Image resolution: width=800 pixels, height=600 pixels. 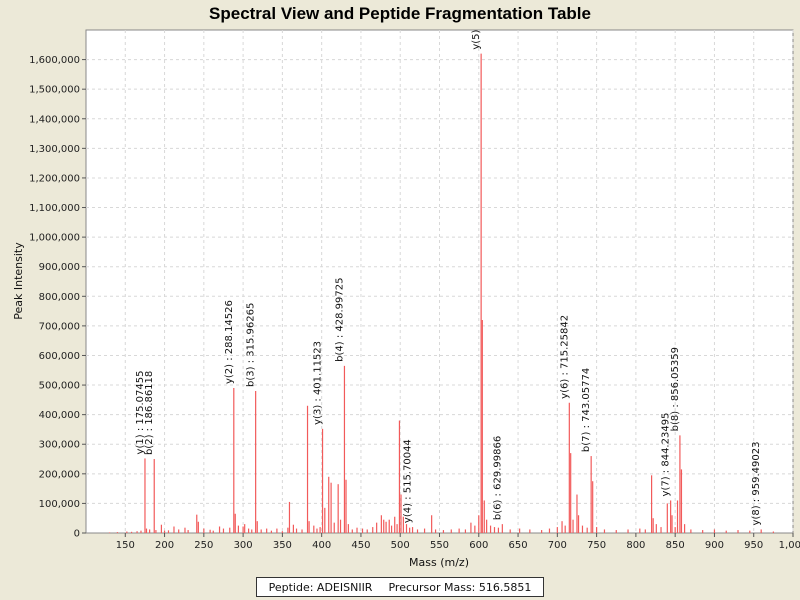 What do you see at coordinates (789, 545) in the screenshot?
I see `x-tick-label: 1,000` at bounding box center [789, 545].